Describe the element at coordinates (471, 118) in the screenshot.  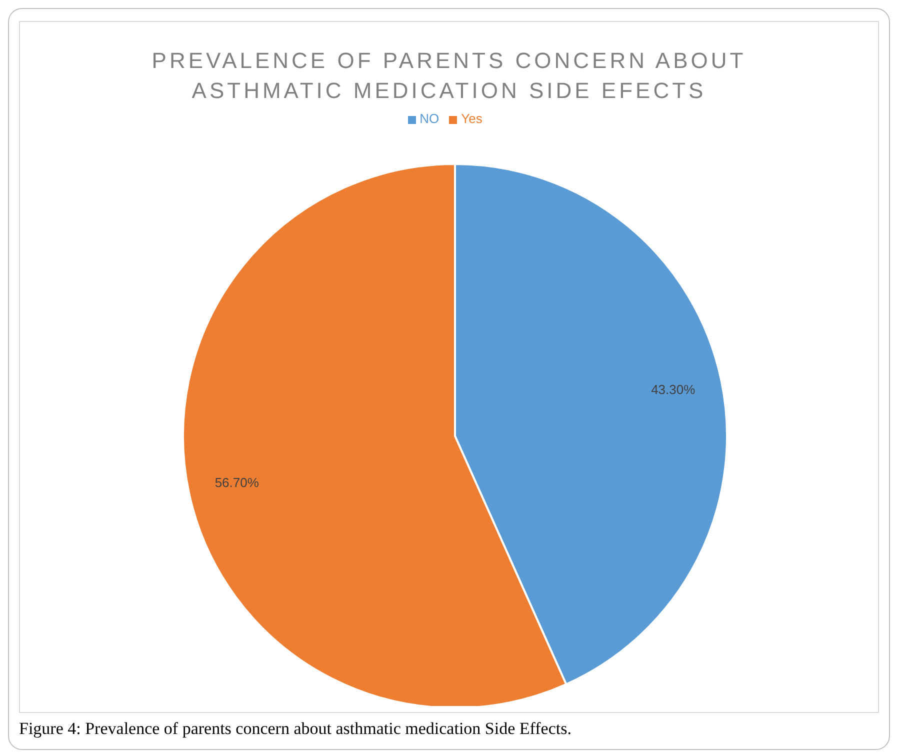
I see `legend-label: Yes` at that location.